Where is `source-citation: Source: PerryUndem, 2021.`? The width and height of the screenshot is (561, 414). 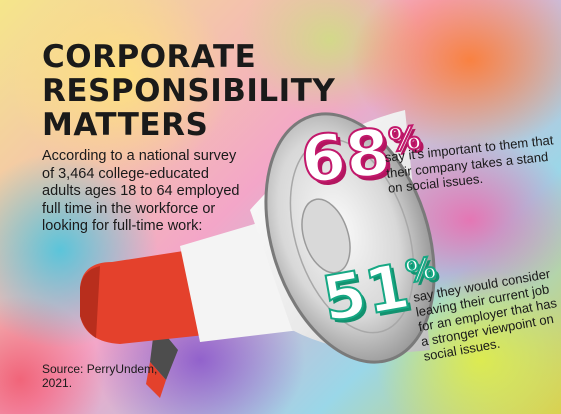
source-citation: Source: PerryUndem, 2021. is located at coordinates (100, 376).